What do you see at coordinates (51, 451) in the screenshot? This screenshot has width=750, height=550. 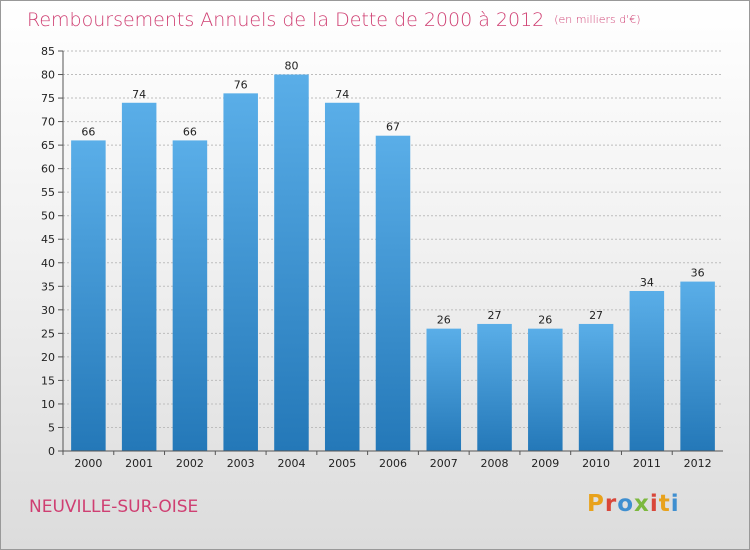 I see `y-tick-label: 0` at bounding box center [51, 451].